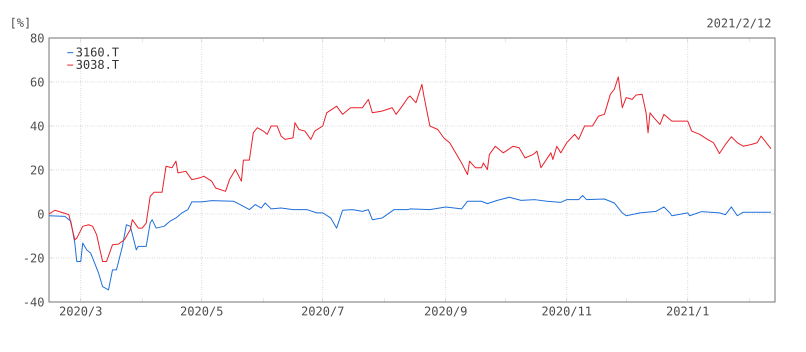 This screenshot has width=806, height=352. I want to click on x-tick-label: 2021/1, so click(687, 311).